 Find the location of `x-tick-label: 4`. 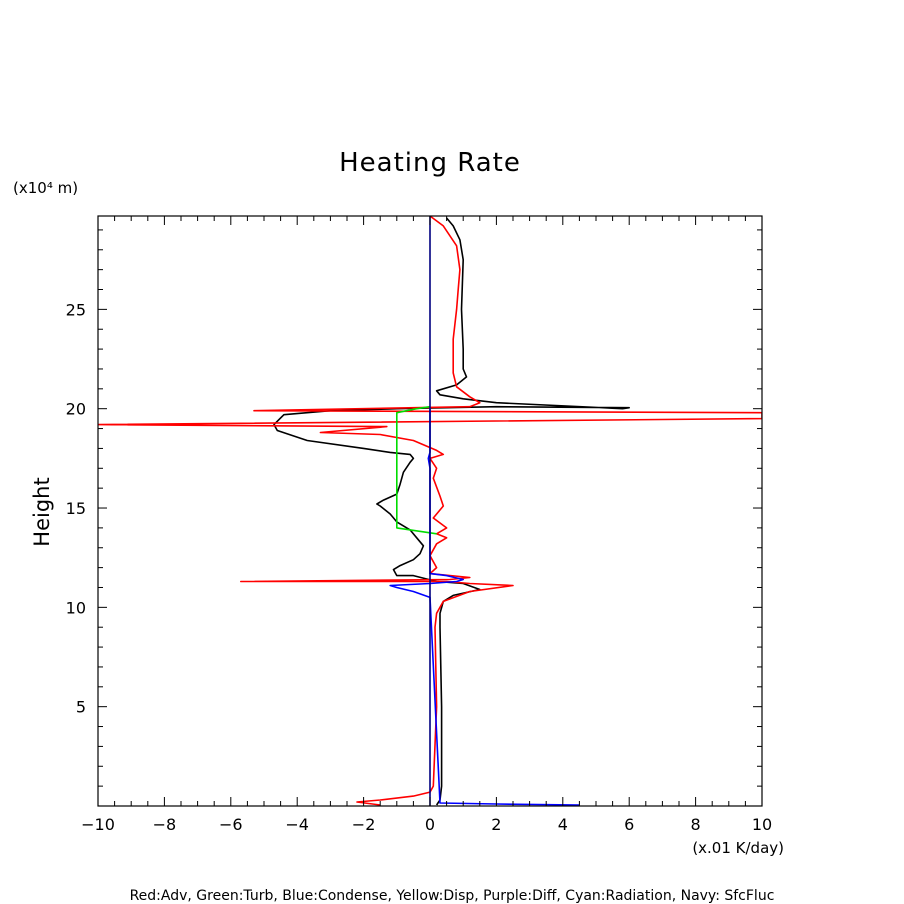

x-tick-label: 4 is located at coordinates (563, 824).